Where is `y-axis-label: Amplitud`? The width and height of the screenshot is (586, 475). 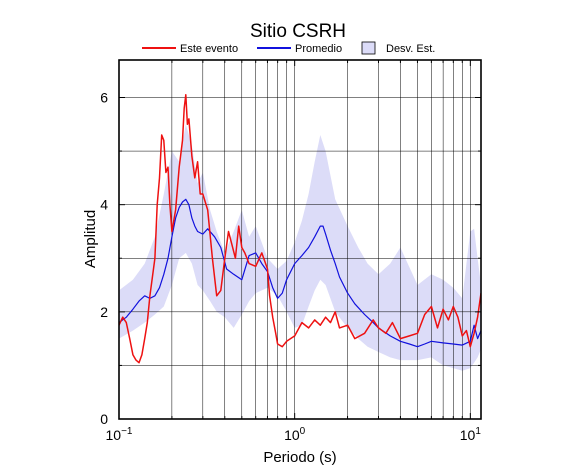 y-axis-label: Amplitud is located at coordinates (90, 239).